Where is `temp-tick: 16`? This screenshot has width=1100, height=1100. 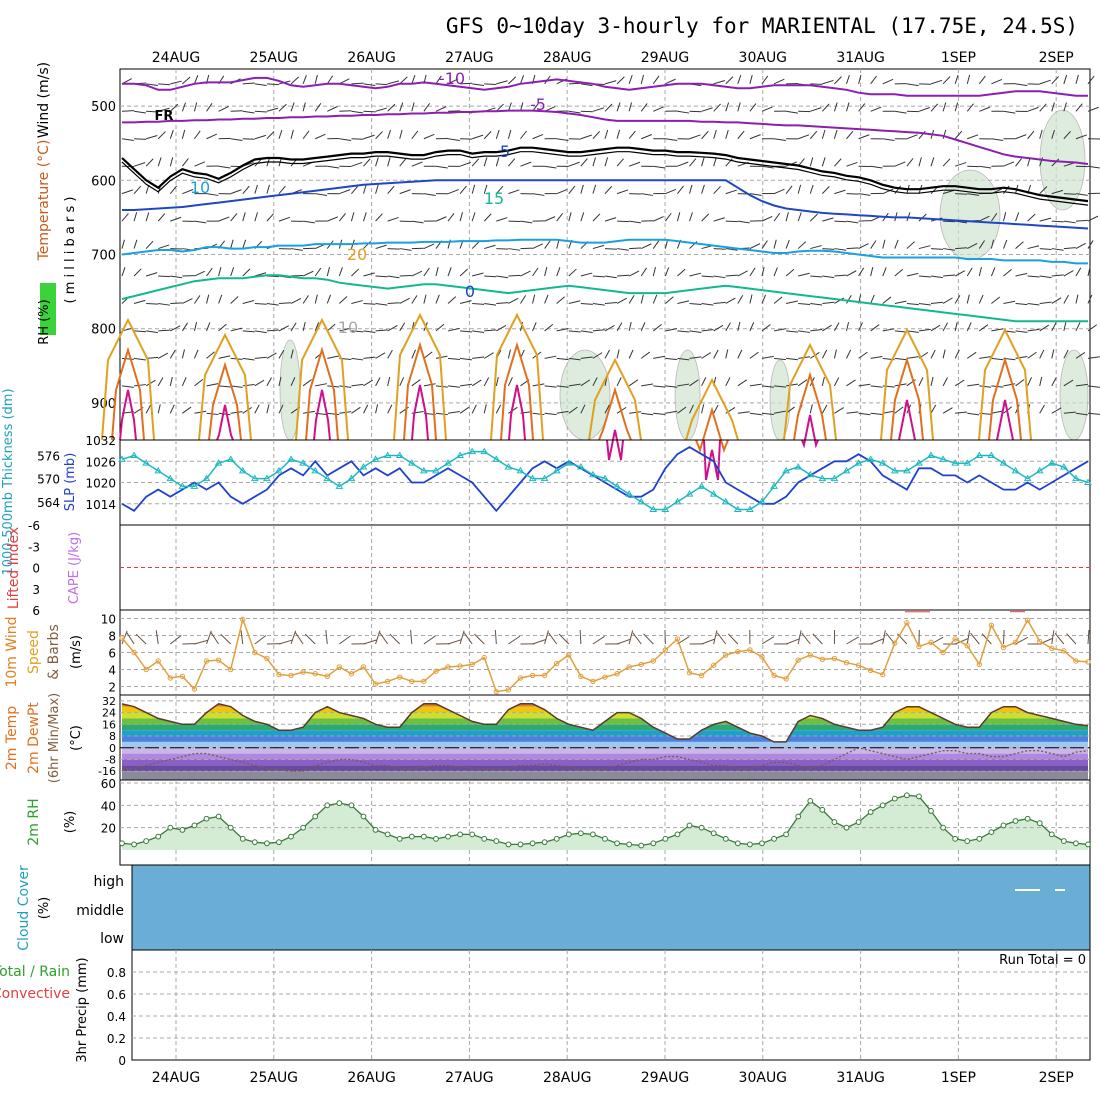 temp-tick: 16 is located at coordinates (109, 724).